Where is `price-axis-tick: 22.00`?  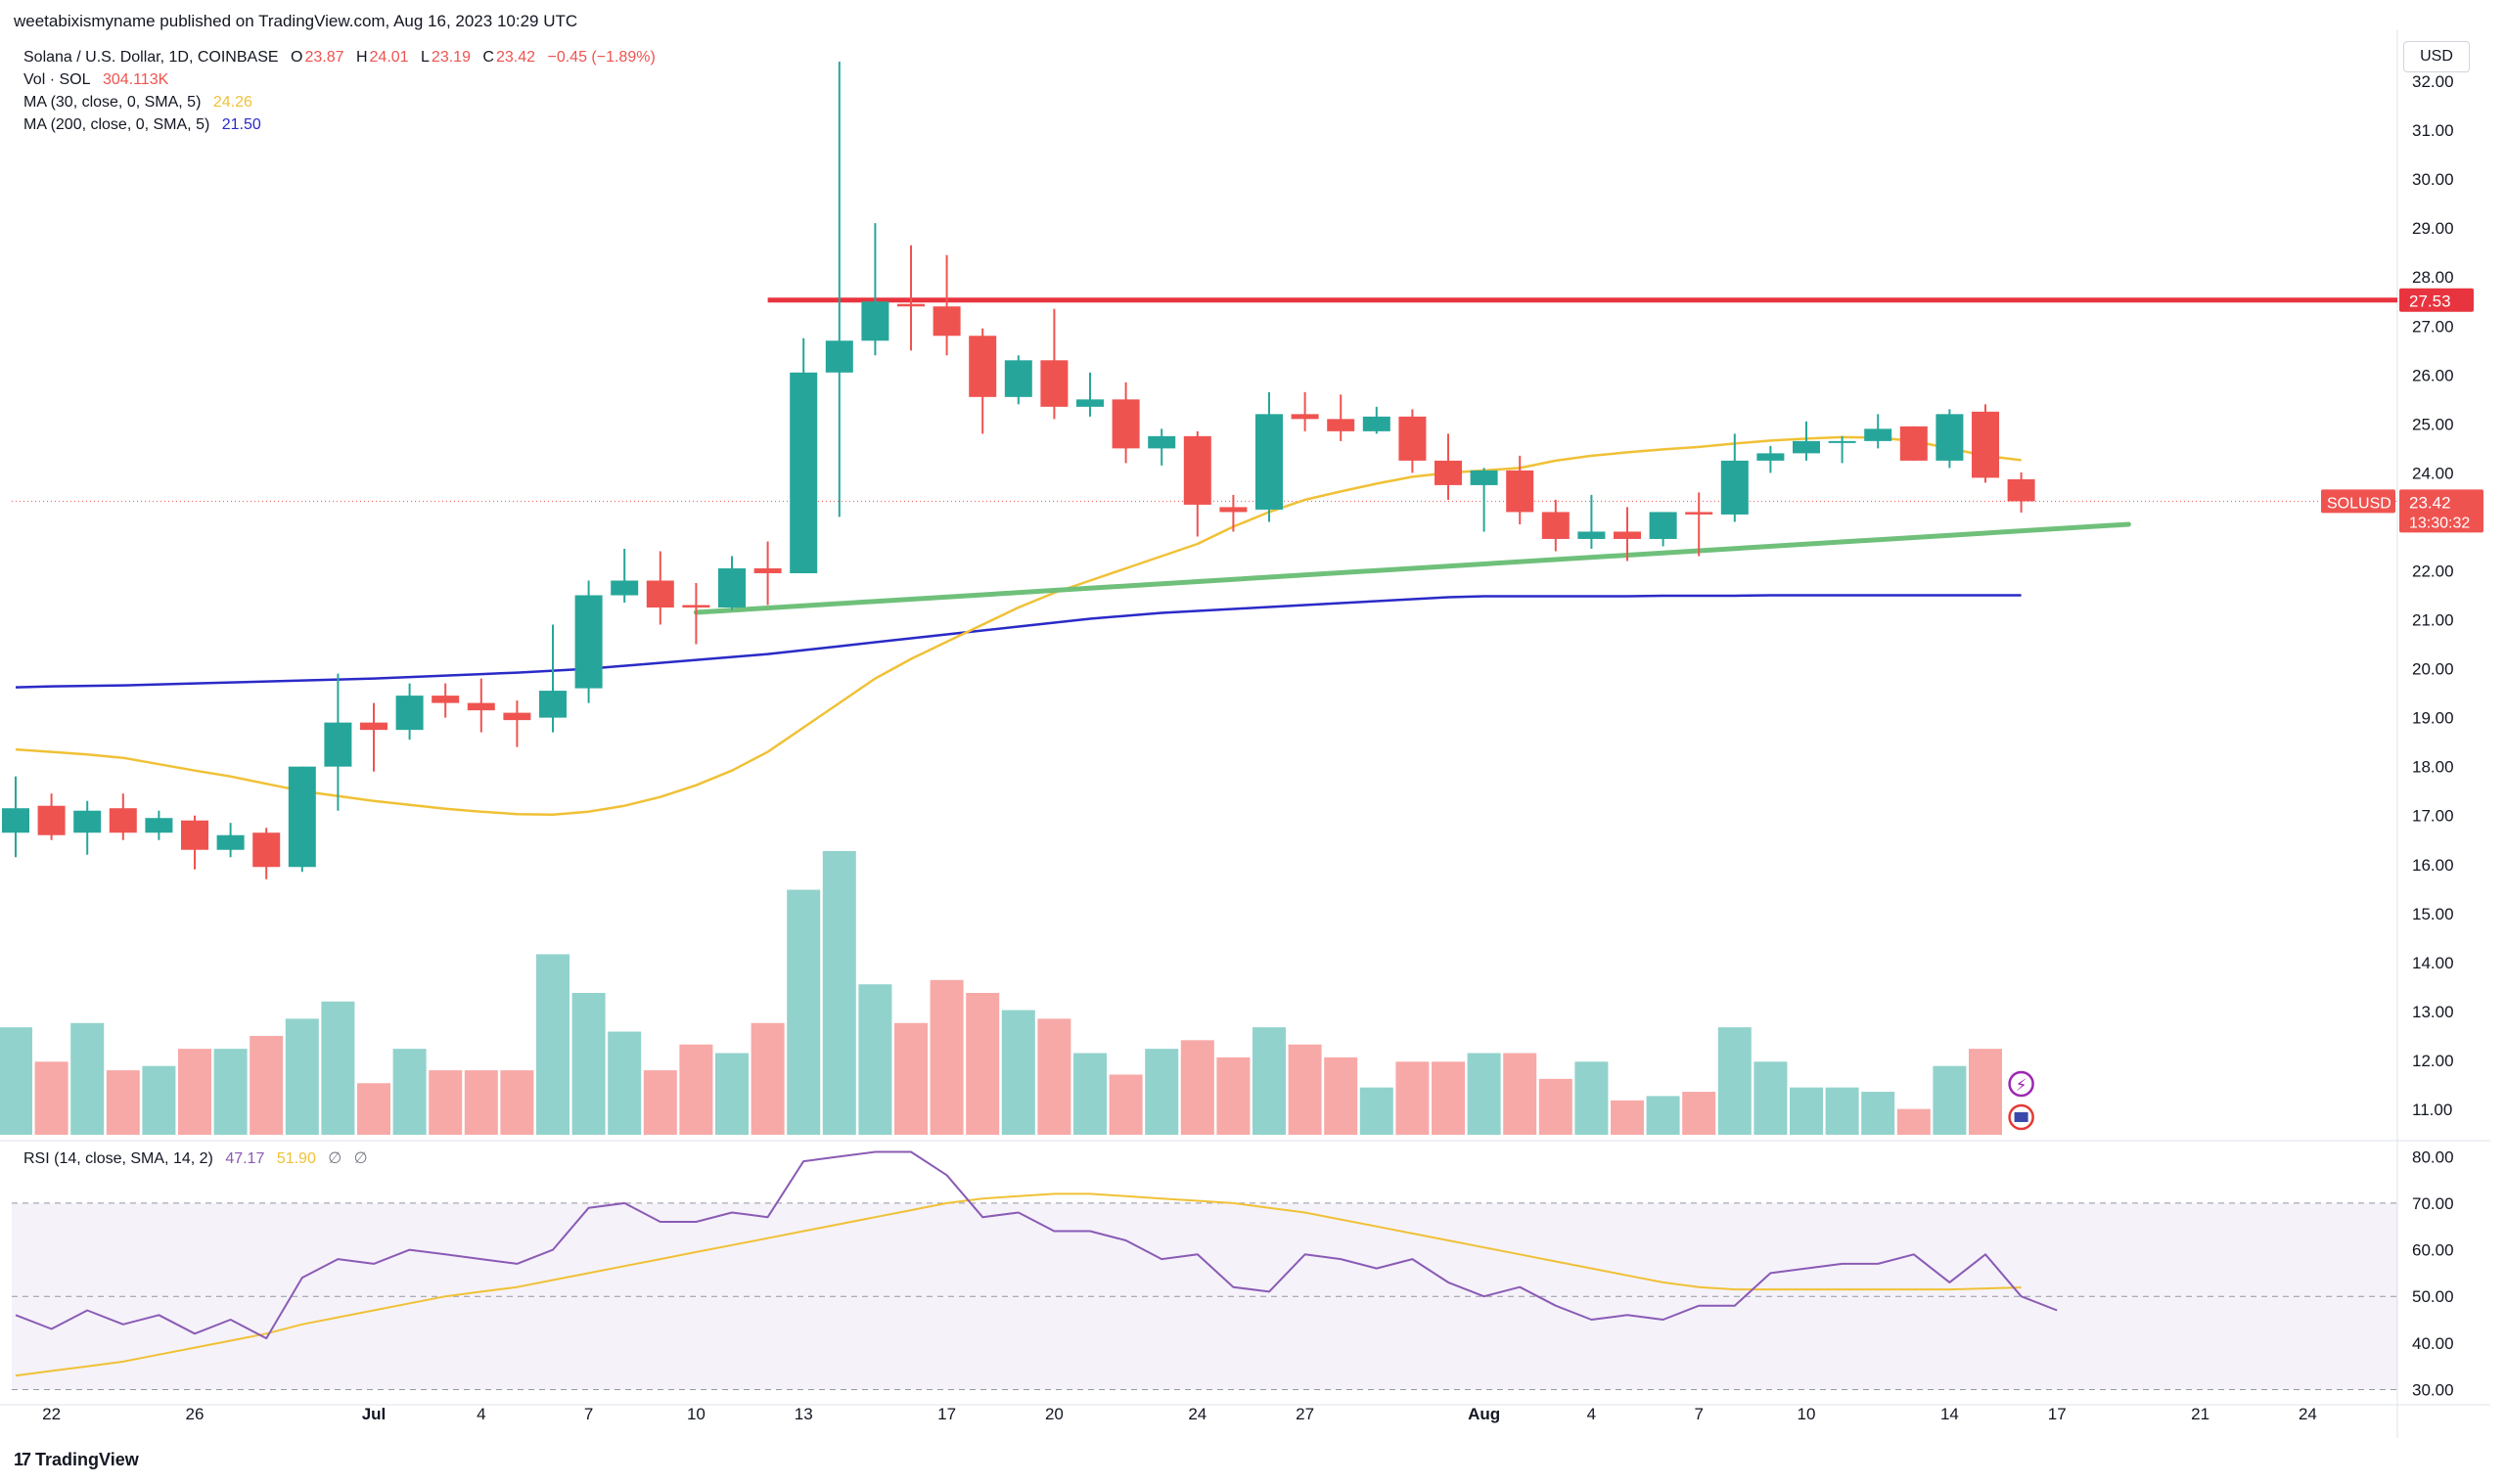 price-axis-tick: 22.00 is located at coordinates (2433, 571).